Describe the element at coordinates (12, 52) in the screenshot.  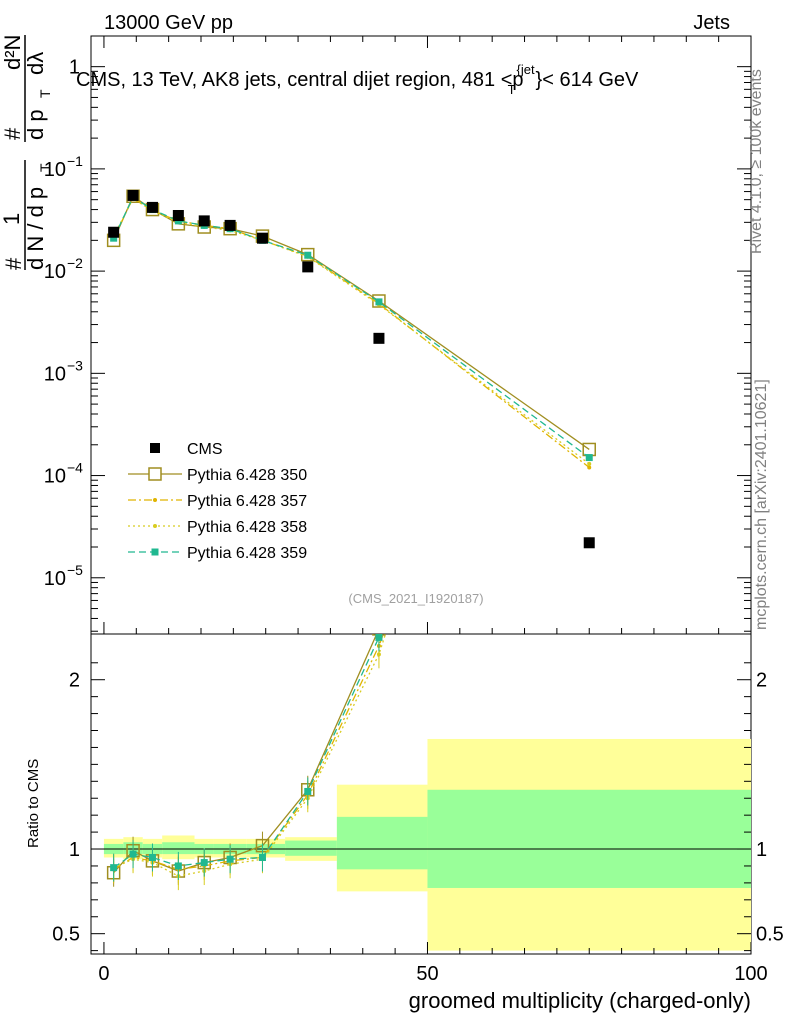
I see `y-label-num: d²N` at that location.